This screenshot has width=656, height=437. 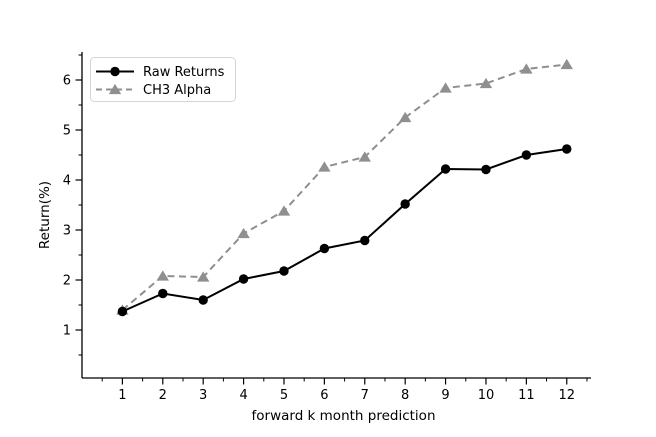 I want to click on x-tick-label: 5, so click(x=284, y=395).